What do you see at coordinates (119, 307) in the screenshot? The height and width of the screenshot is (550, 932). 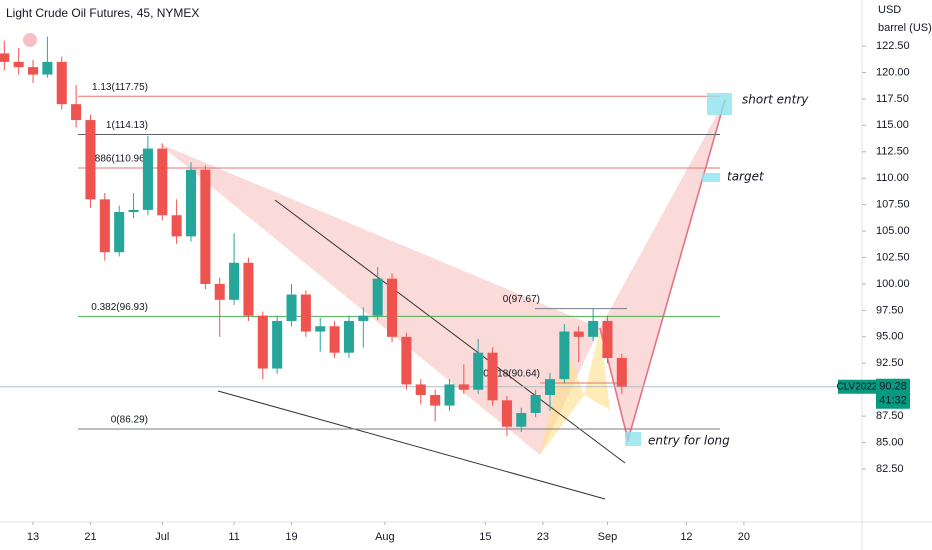 I see `fib-level-label: 0.382(96.93)` at bounding box center [119, 307].